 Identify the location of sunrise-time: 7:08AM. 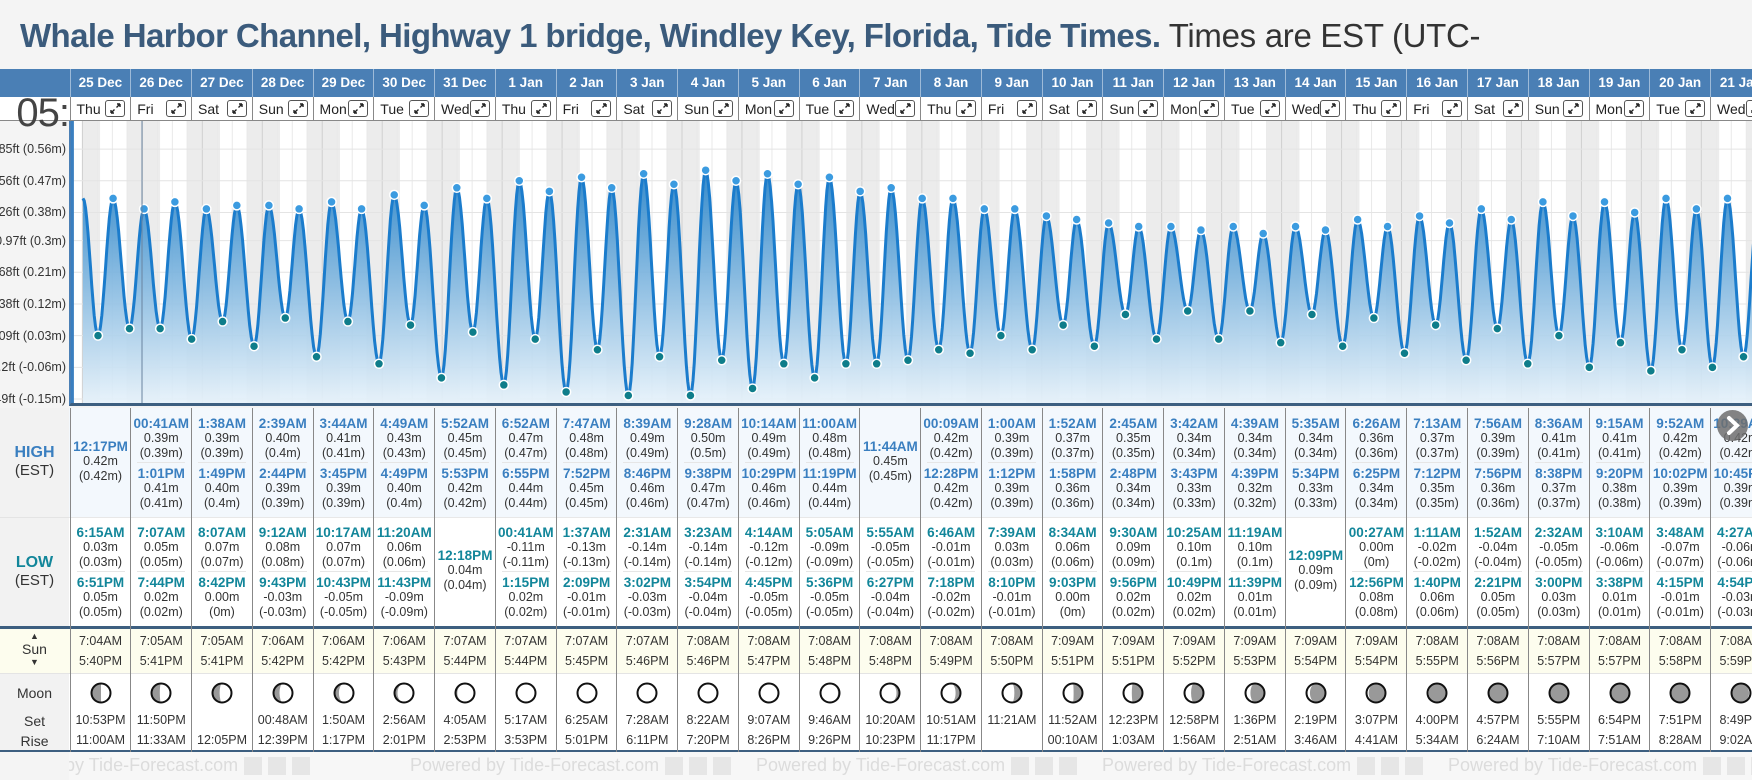
(708, 641).